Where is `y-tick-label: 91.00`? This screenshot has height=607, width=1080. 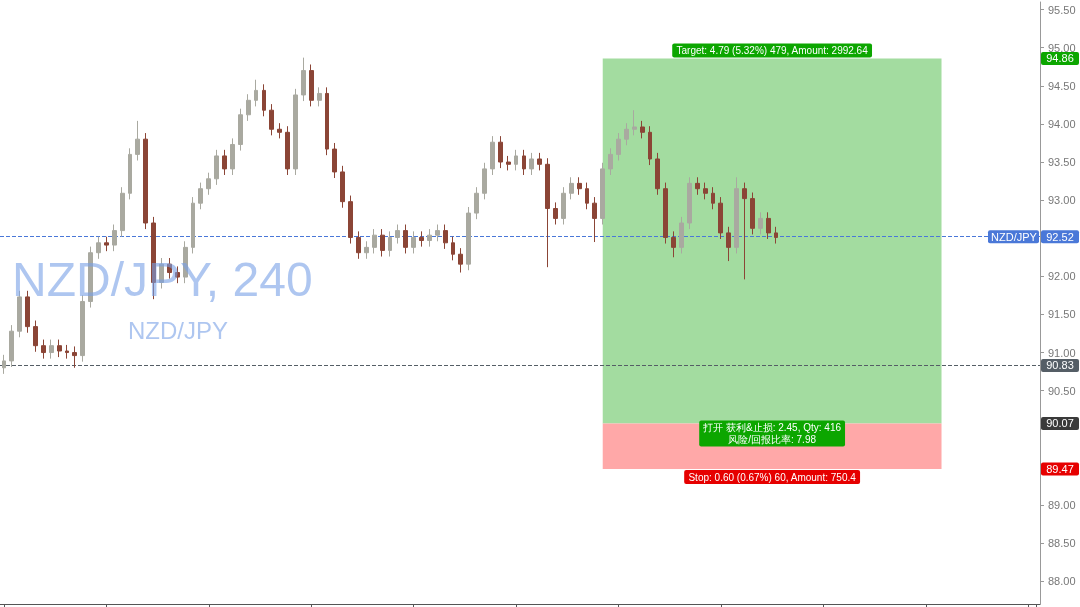
y-tick-label: 91.00 is located at coordinates (1062, 352).